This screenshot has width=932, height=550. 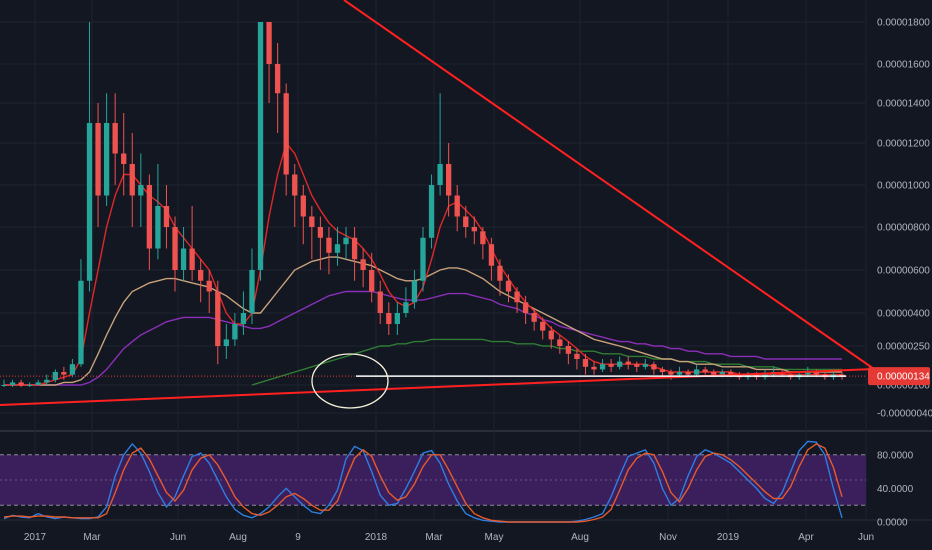 What do you see at coordinates (903, 104) in the screenshot?
I see `price-tick-label: 0.00001400` at bounding box center [903, 104].